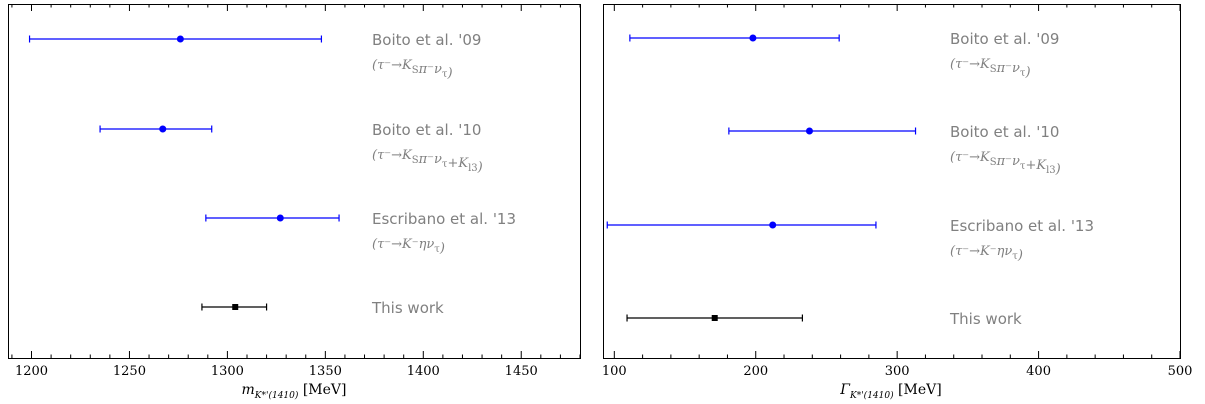  I want to click on x-tick-label: 200, so click(755, 371).